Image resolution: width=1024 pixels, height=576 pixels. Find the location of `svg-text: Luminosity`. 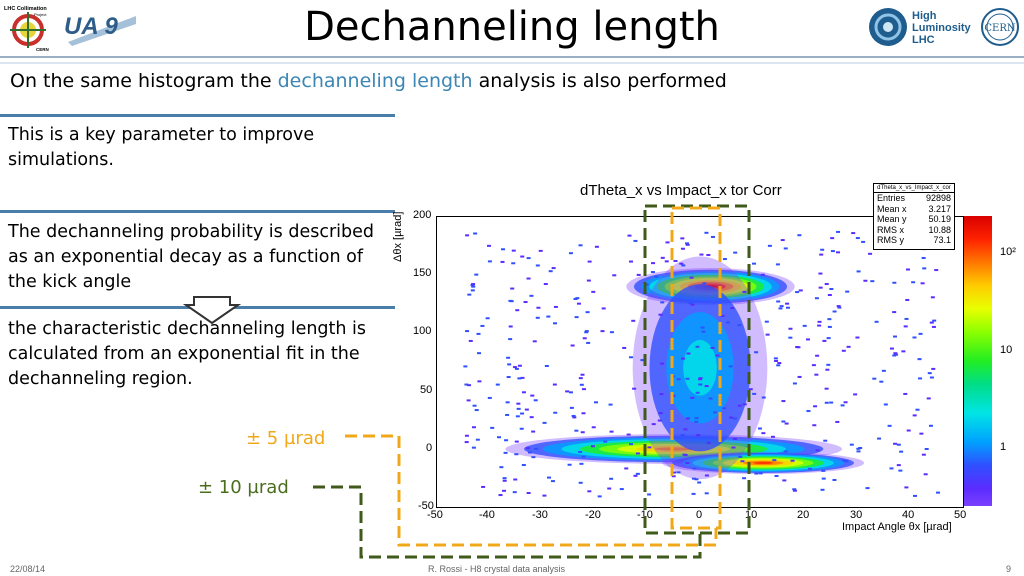

svg-text: Luminosity is located at coordinates (942, 28).